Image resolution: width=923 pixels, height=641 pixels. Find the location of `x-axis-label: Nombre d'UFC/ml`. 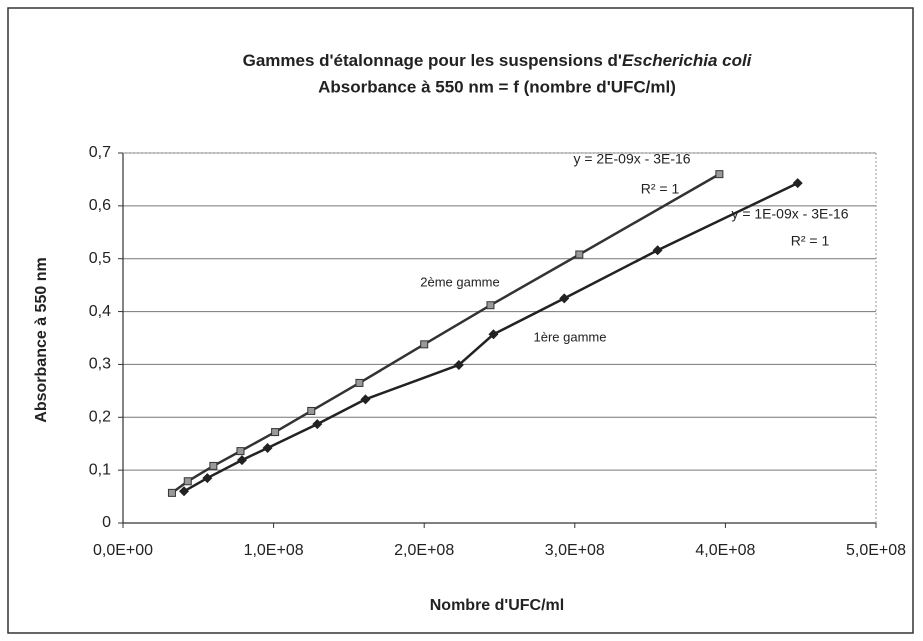

x-axis-label: Nombre d'UFC/ml is located at coordinates (497, 605).